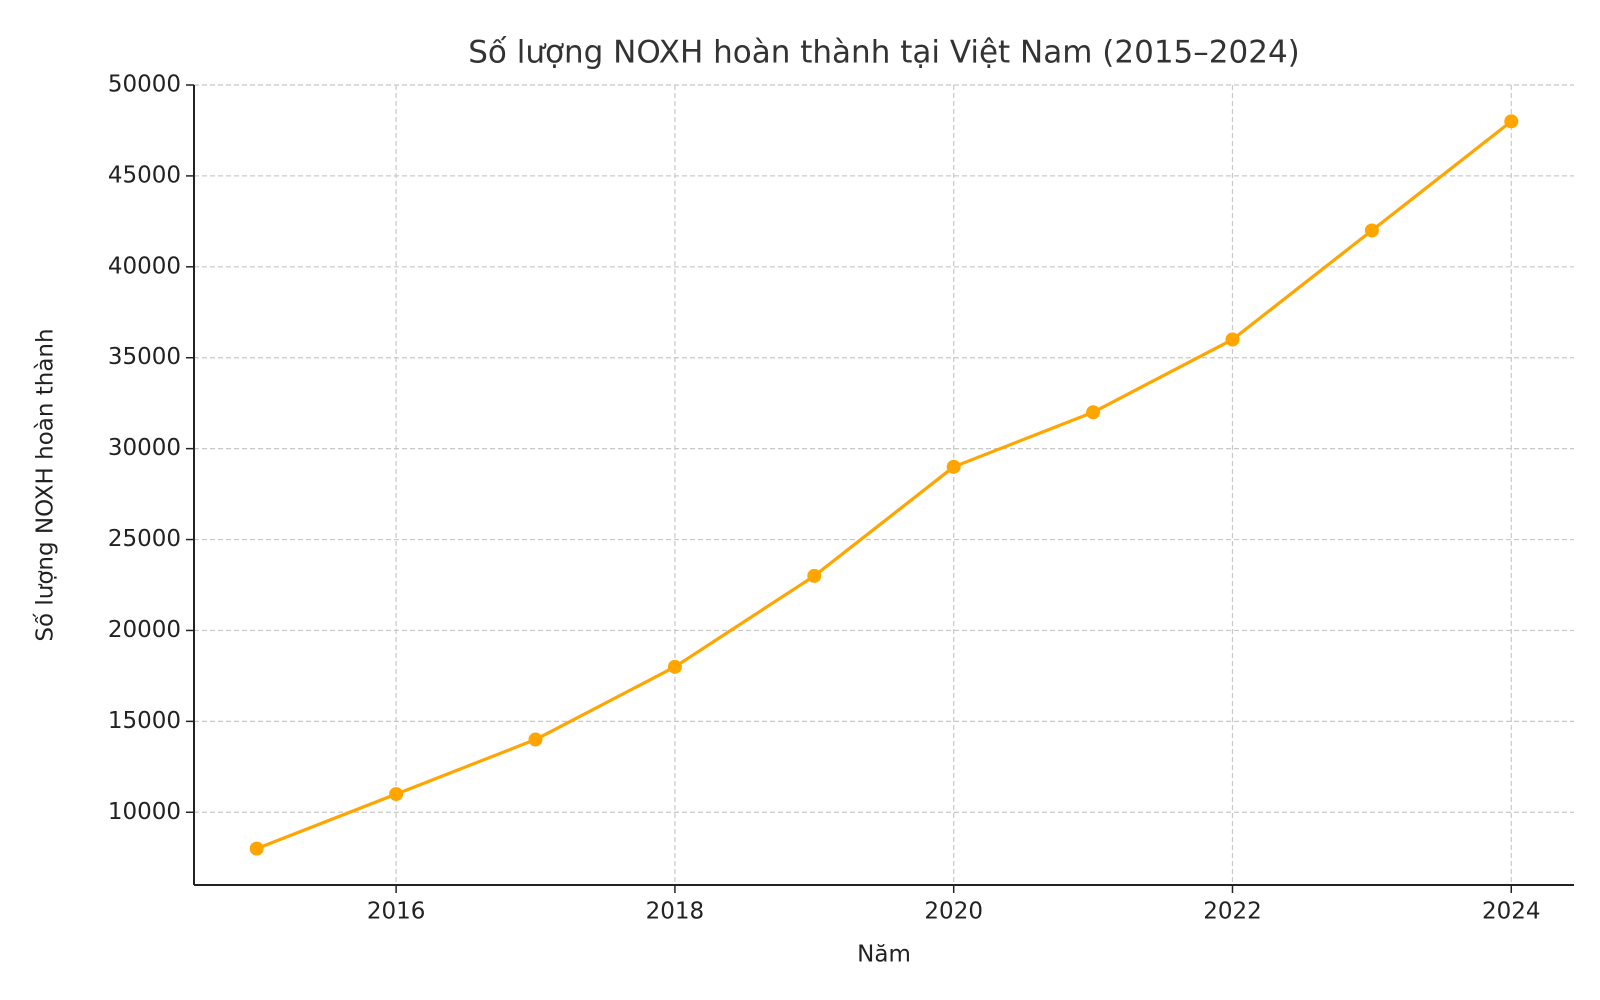  I want to click on y-tick-label: 25000, so click(144, 539).